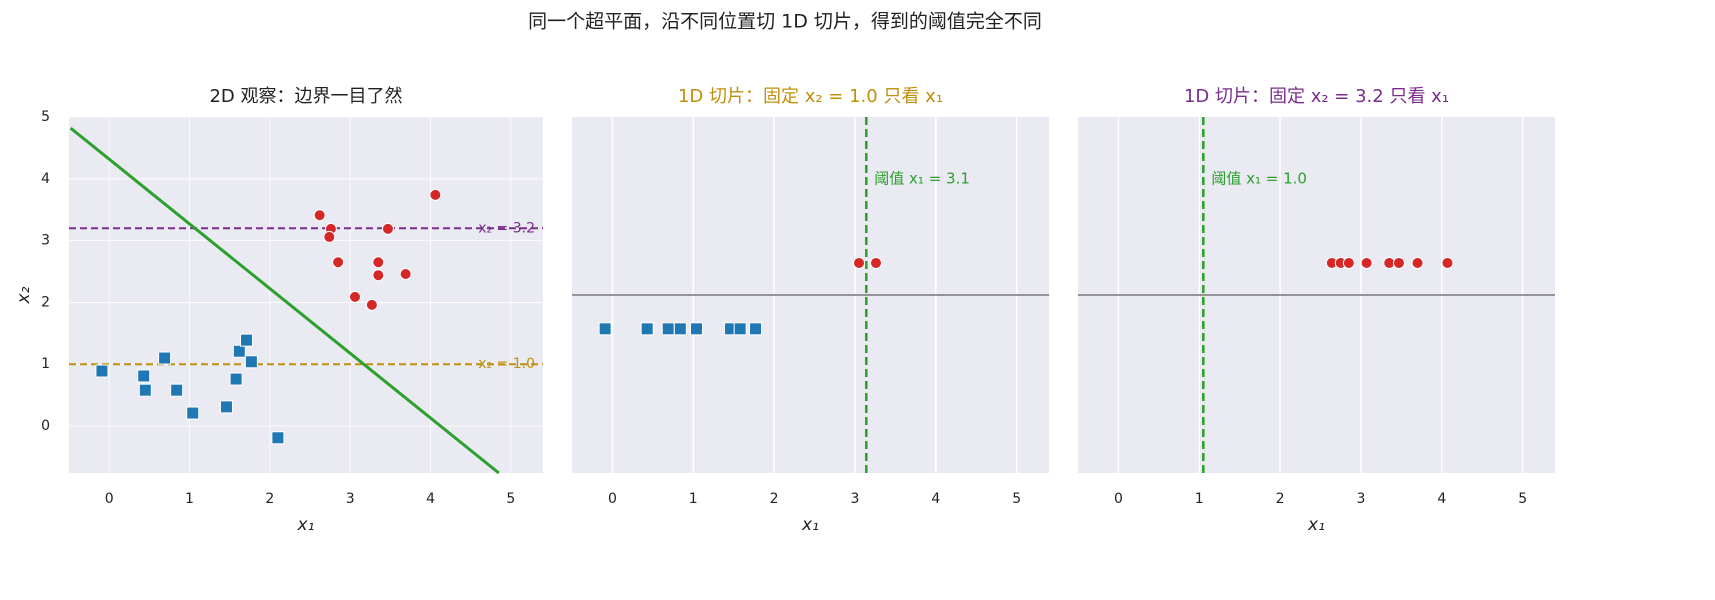 This screenshot has height=600, width=1715. What do you see at coordinates (1316, 96) in the screenshot?
I see `panel-title: 1D 切片：固定 x₂ = 3.2 只看 x₁` at bounding box center [1316, 96].